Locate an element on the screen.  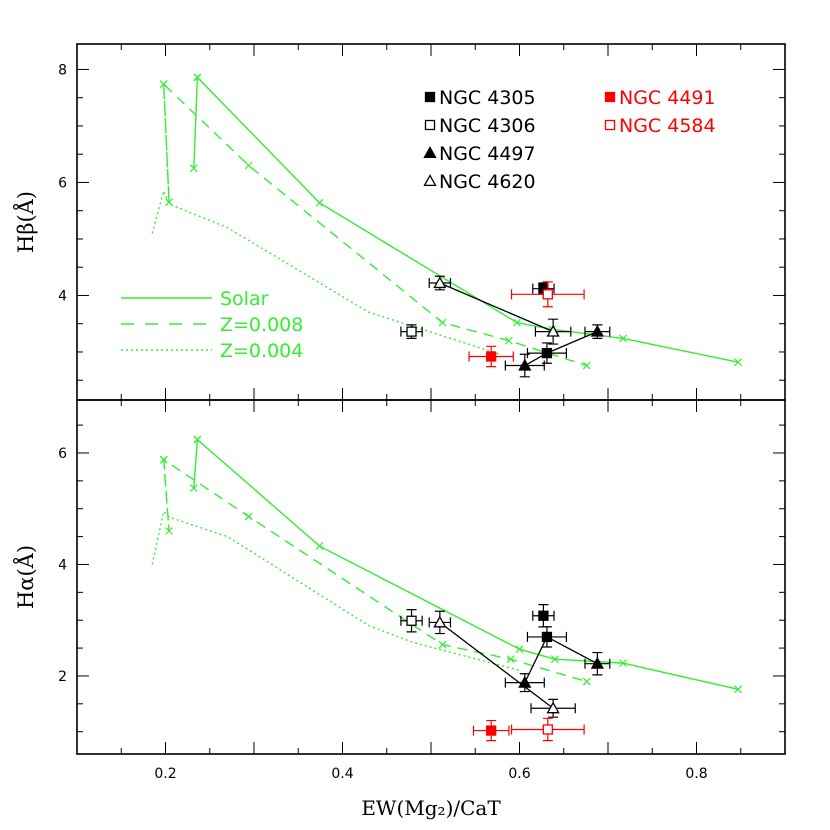
y-axis-label: Hβ(Å) is located at coordinates (25, 222).